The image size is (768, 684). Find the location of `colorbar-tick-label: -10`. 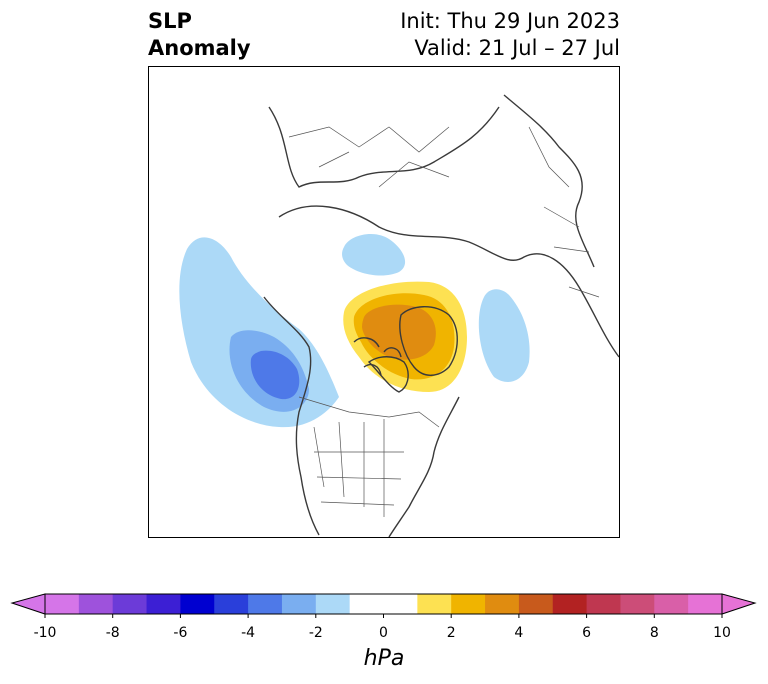

colorbar-tick-label: -10 is located at coordinates (45, 633).